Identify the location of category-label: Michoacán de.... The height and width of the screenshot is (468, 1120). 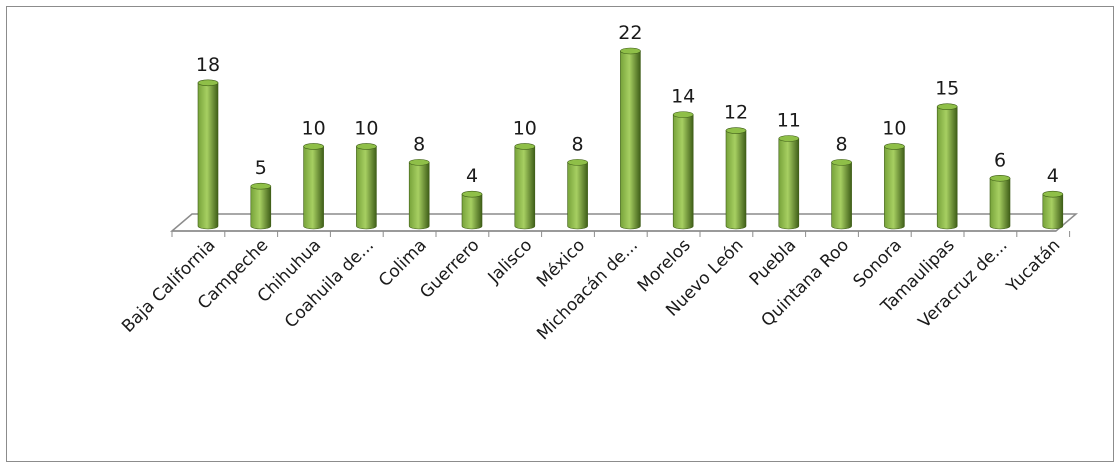
(587, 289).